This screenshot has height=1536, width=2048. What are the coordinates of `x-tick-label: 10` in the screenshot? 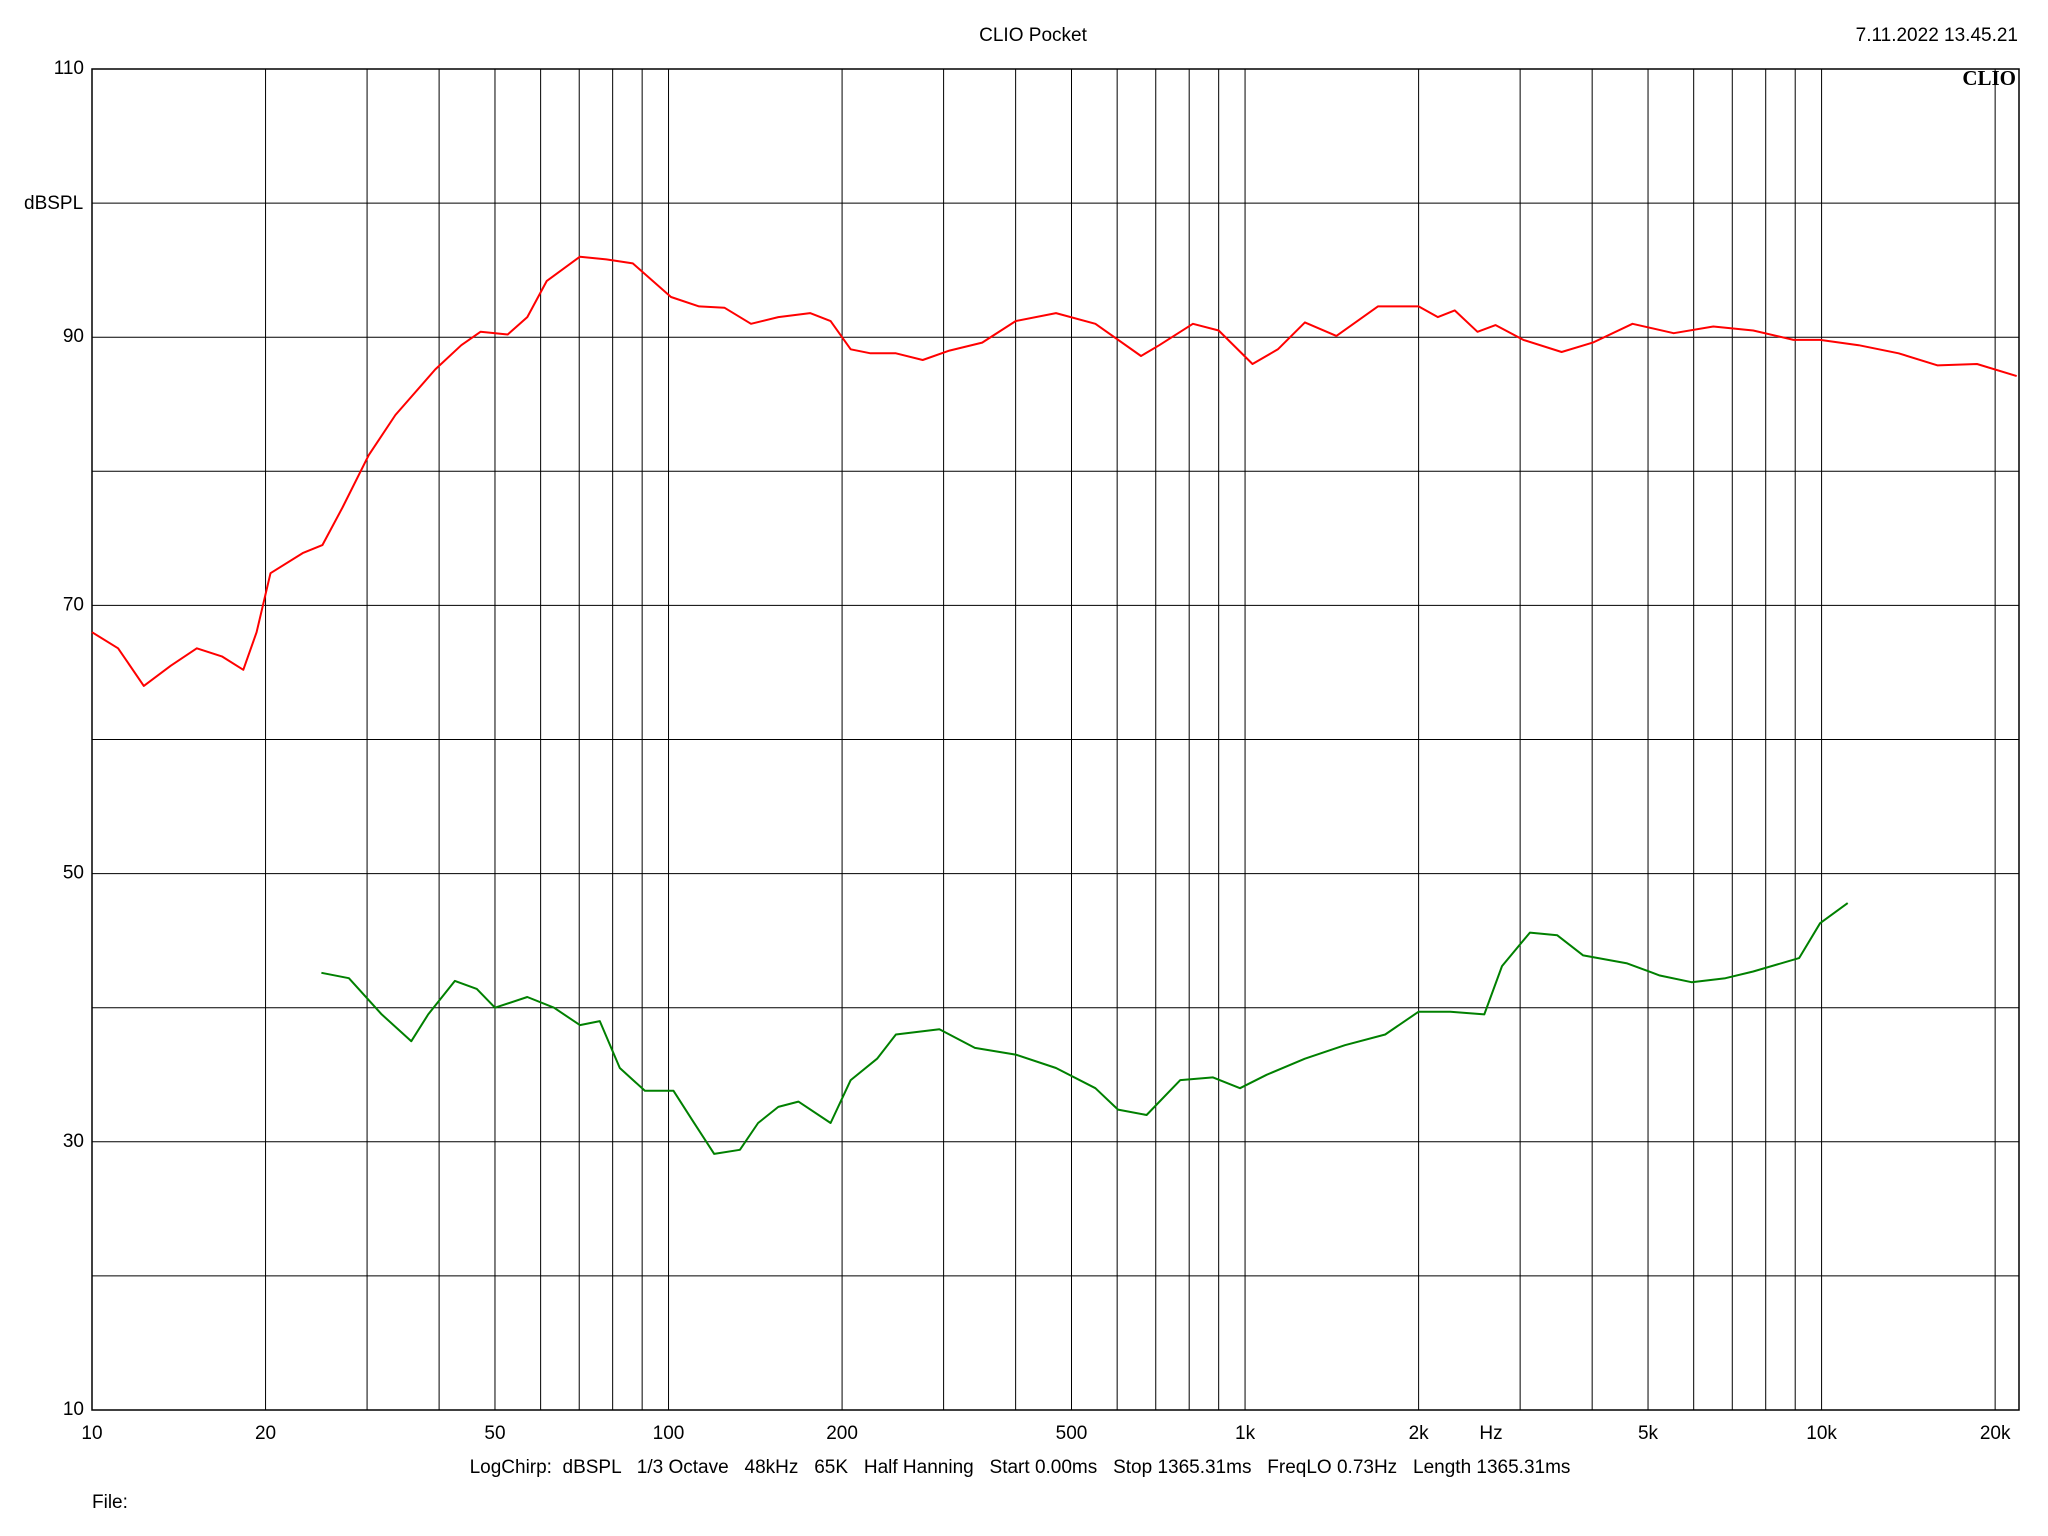 It's located at (91, 1433).